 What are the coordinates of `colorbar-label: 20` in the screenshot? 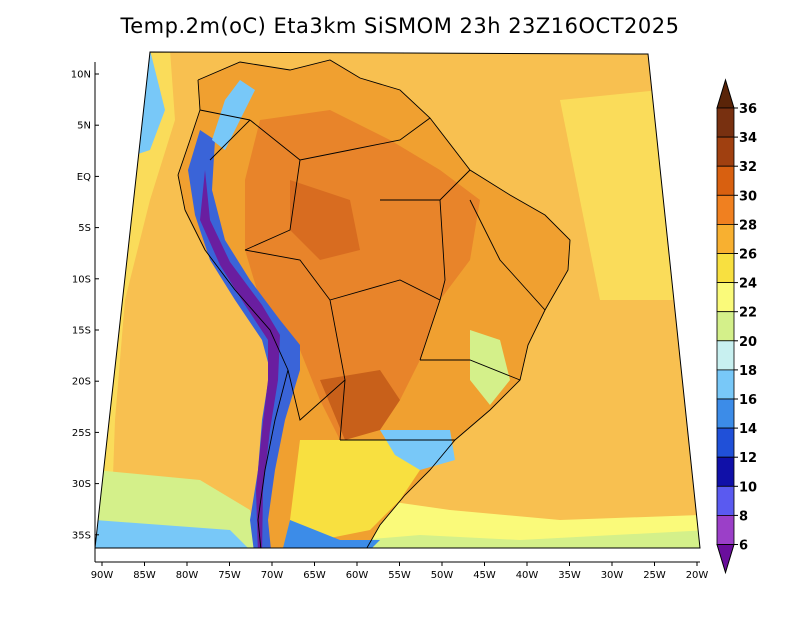 It's located at (748, 342).